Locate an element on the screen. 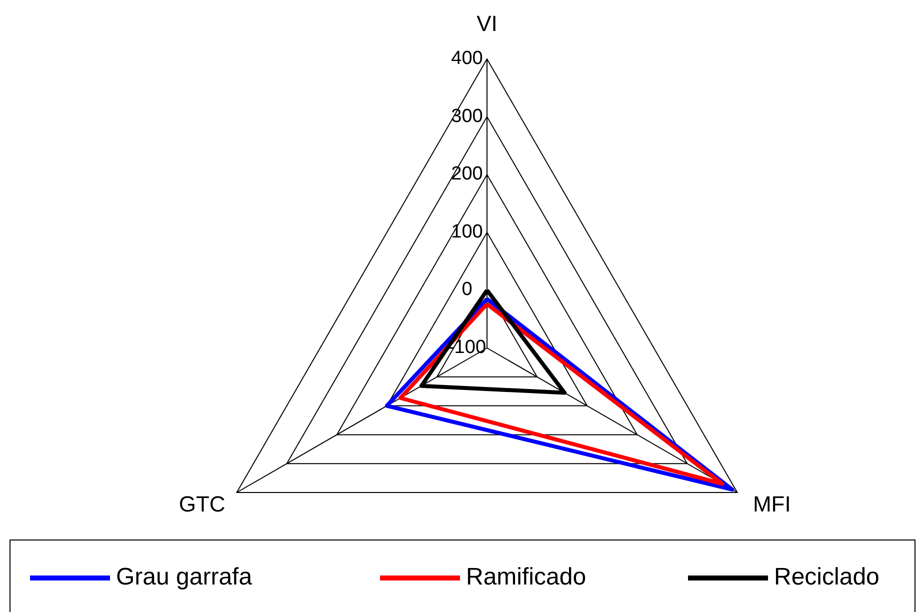 This screenshot has height=612, width=917. legend-label: Grau garrafa is located at coordinates (184, 576).